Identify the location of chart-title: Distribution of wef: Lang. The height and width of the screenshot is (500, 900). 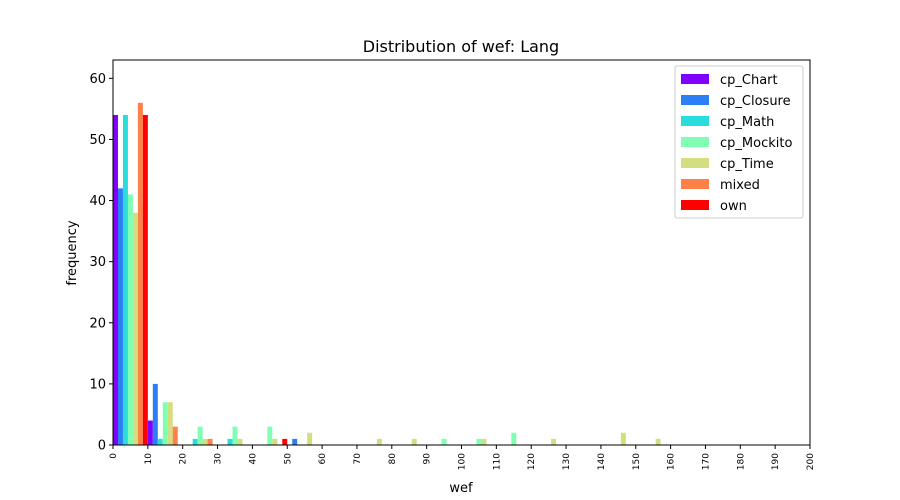
(461, 46).